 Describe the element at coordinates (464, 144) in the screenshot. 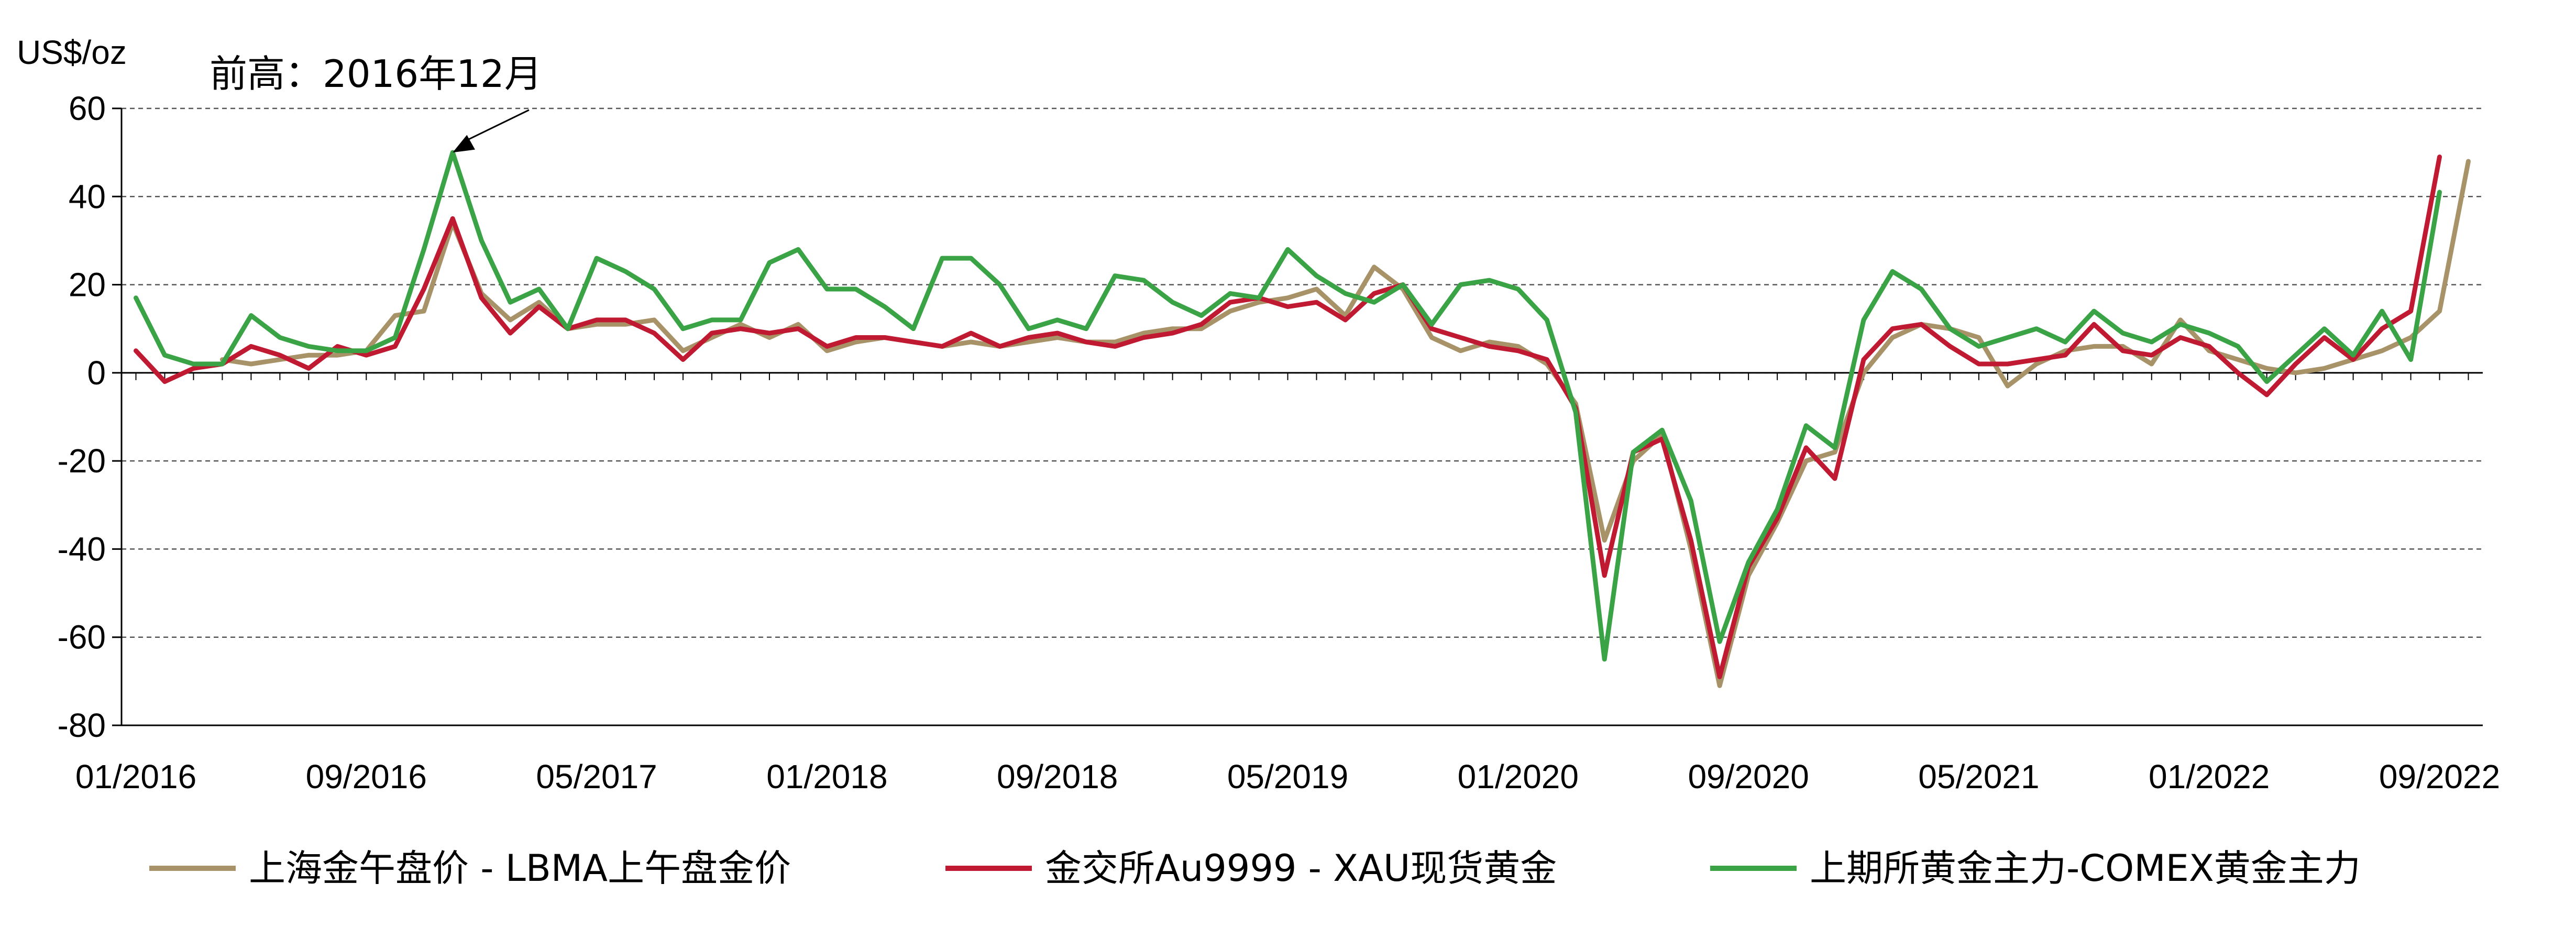

I see `annotation-arrow-head` at that location.